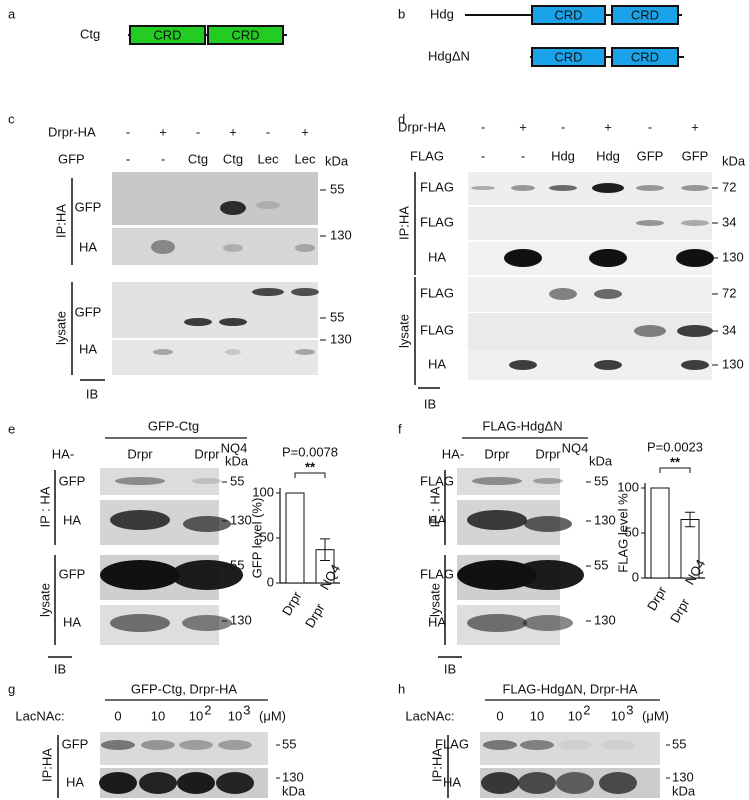 This screenshot has height=800, width=749. I want to click on label: kDa, so click(734, 160).